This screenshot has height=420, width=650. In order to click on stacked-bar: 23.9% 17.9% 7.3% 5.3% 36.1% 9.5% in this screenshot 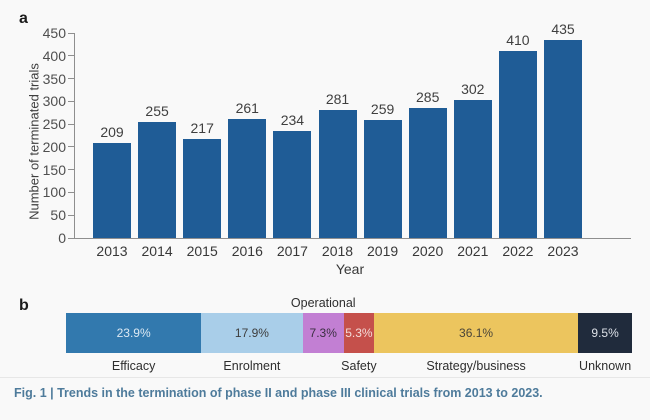, I will do `click(349, 333)`.